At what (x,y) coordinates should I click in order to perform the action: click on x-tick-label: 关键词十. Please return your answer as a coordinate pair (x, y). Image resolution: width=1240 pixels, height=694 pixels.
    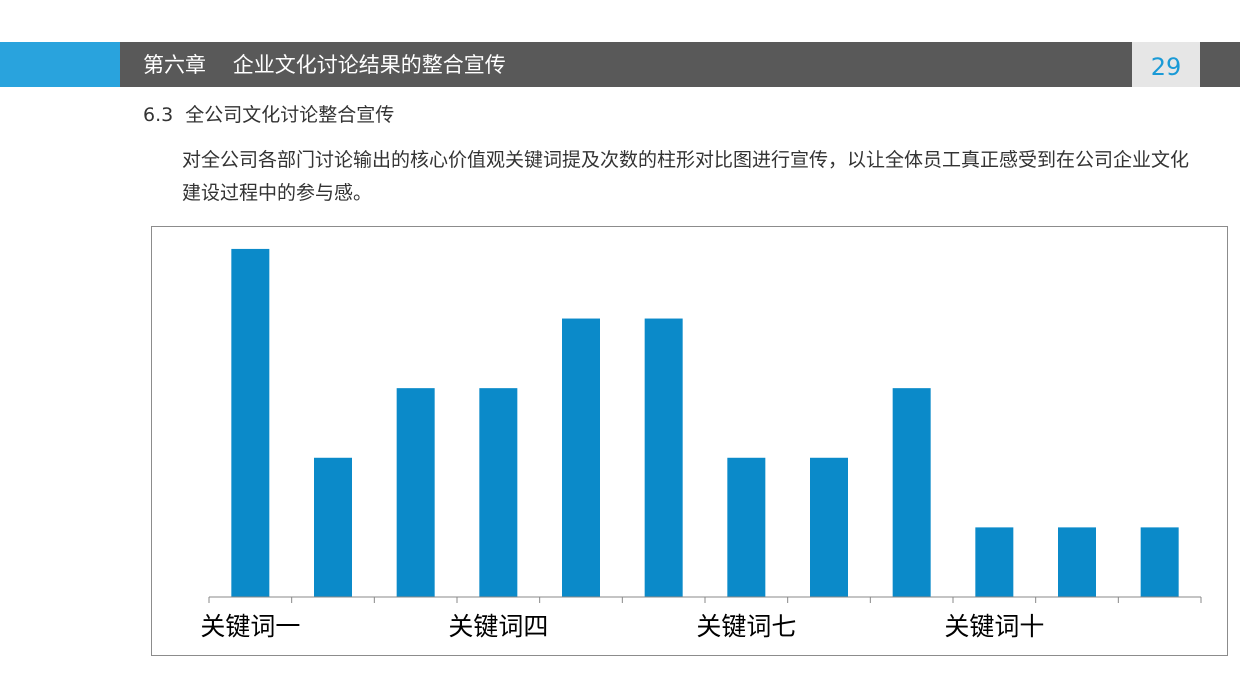
    Looking at the image, I should click on (994, 626).